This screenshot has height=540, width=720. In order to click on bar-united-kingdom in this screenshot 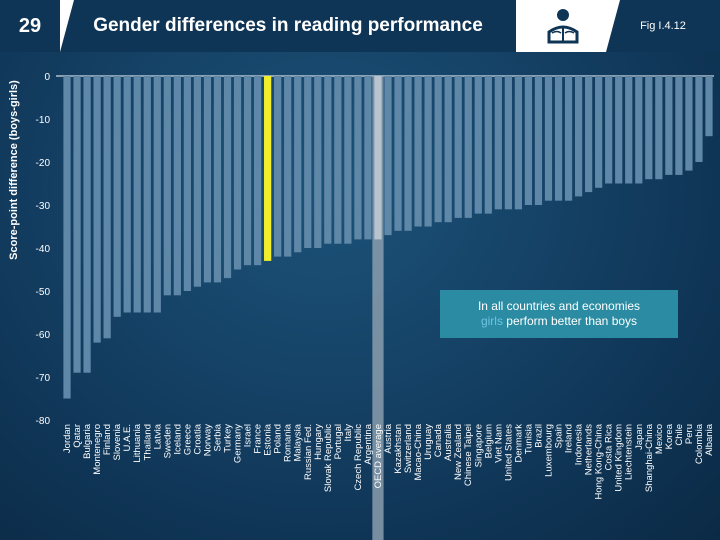, I will do `click(619, 130)`.